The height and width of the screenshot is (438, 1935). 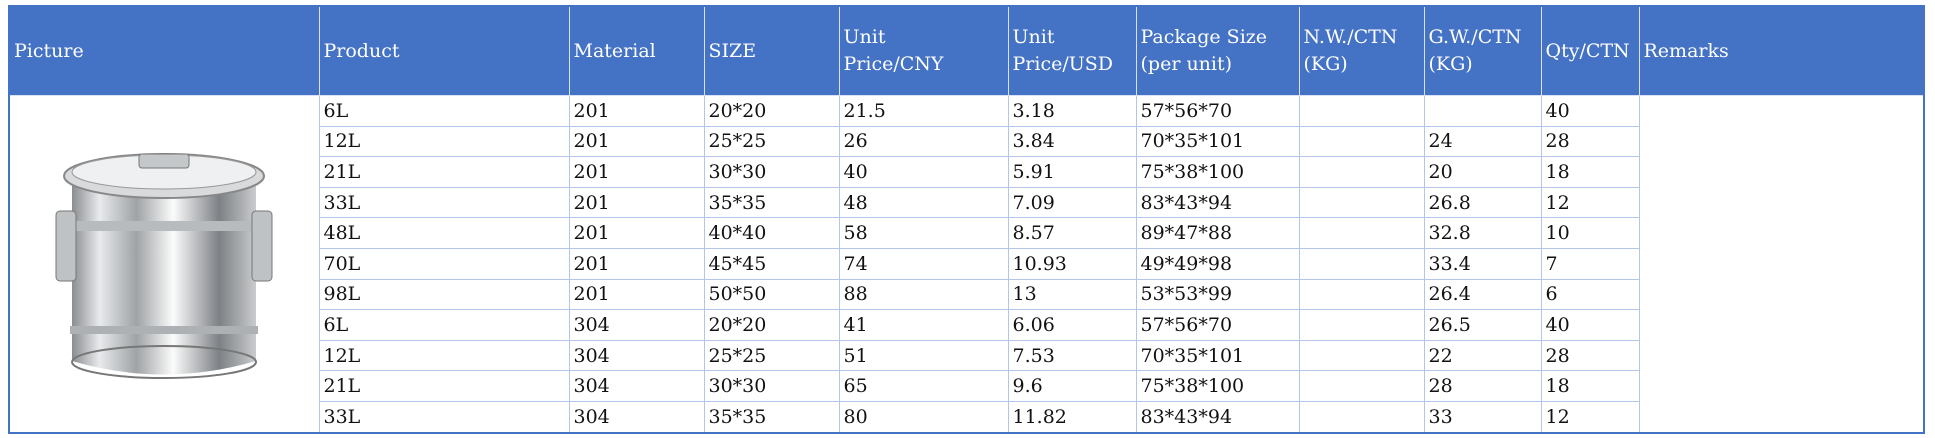 I want to click on table-cell: 70L, so click(x=444, y=263).